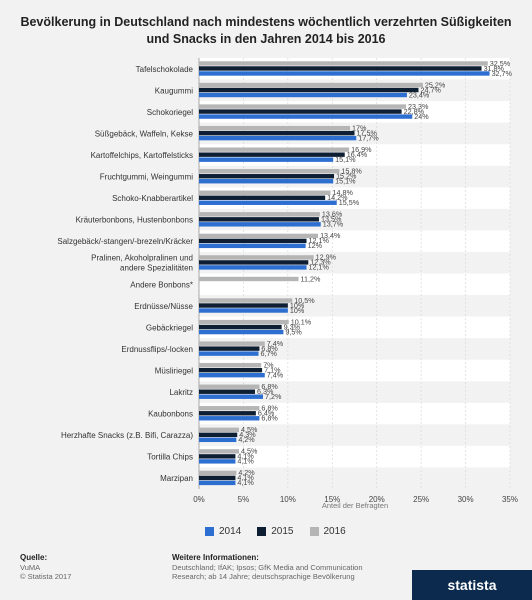 This screenshot has width=532, height=600. Describe the element at coordinates (30, 567) in the screenshot. I see `source-line: VuMA` at that location.